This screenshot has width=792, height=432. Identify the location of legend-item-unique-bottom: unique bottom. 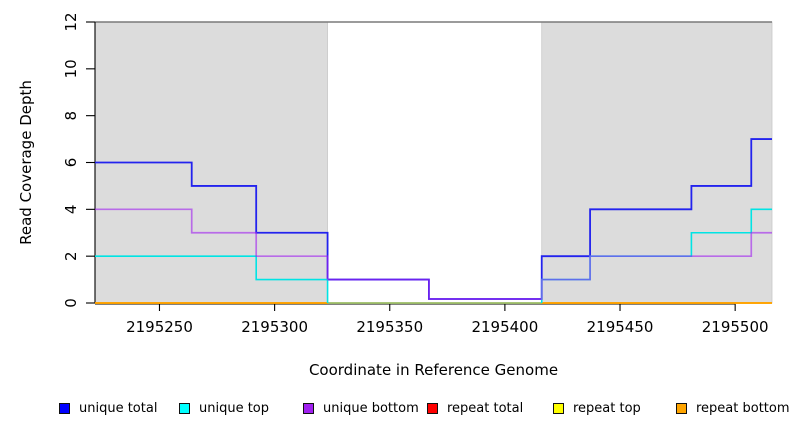
(361, 408).